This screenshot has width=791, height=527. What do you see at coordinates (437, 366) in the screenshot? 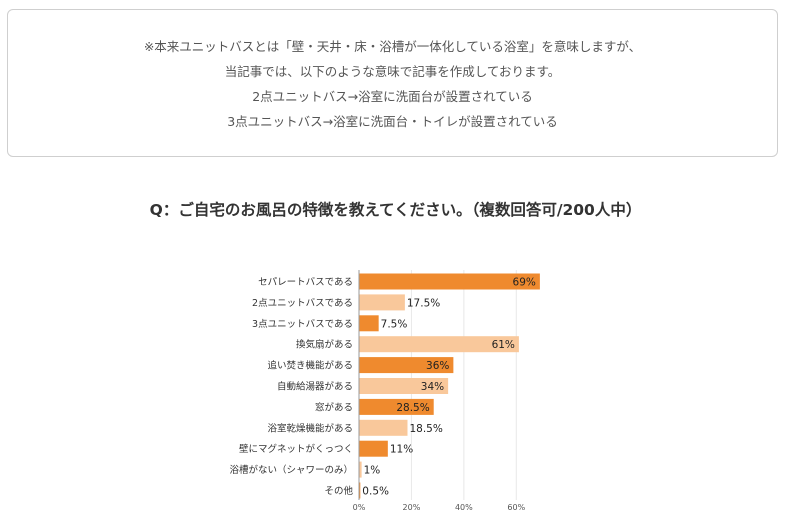
I see `value-label: 36%` at bounding box center [437, 366].